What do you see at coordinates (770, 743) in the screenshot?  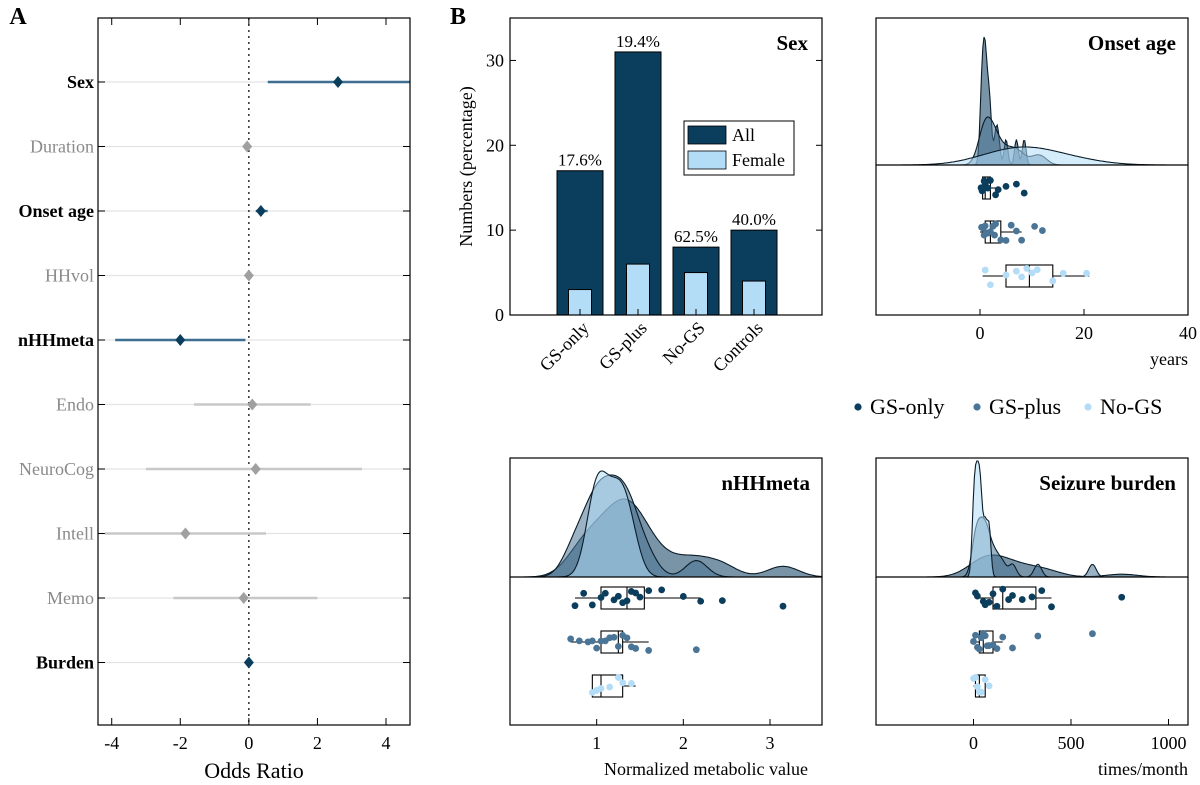 I see `x-tick-label: 3` at bounding box center [770, 743].